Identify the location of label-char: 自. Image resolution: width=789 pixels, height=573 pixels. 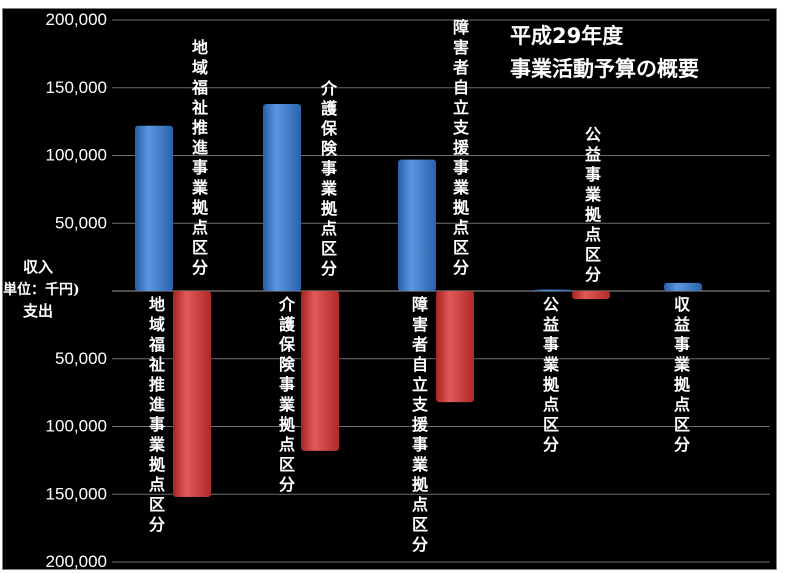
(461, 87).